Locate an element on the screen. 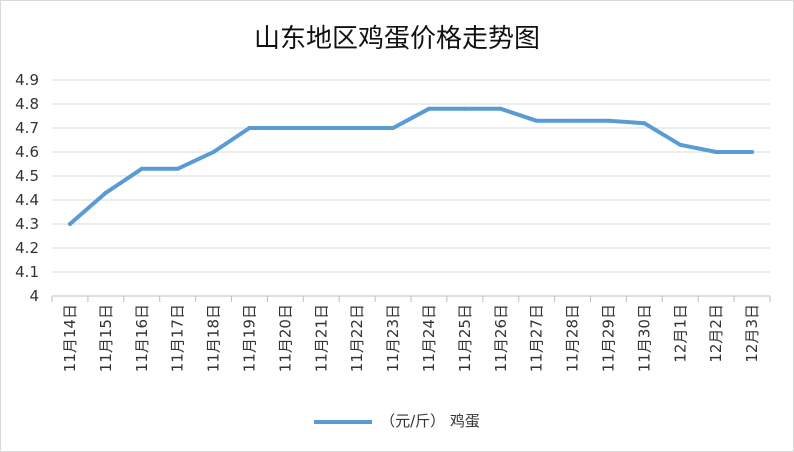 This screenshot has width=794, height=452. y-tick-label: 4.3 is located at coordinates (27, 224).